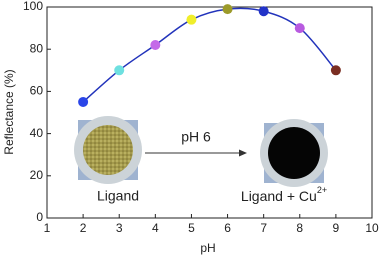 This screenshot has height=259, width=380. What do you see at coordinates (279, 196) in the screenshot?
I see `complex-label-main: Ligand + Cu` at bounding box center [279, 196].